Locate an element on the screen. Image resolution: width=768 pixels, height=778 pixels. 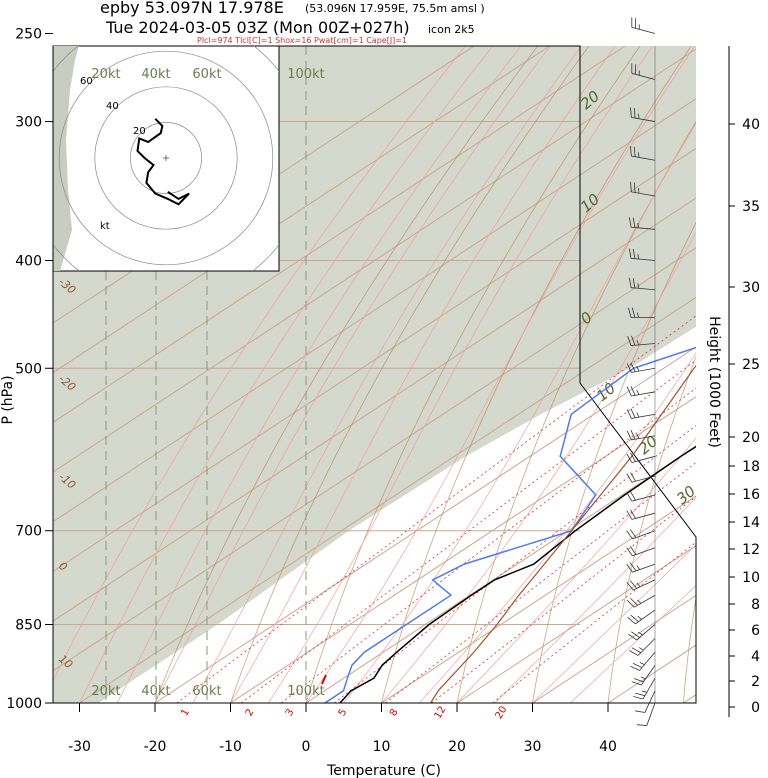
height-tick-label: 14 is located at coordinates (751, 523).